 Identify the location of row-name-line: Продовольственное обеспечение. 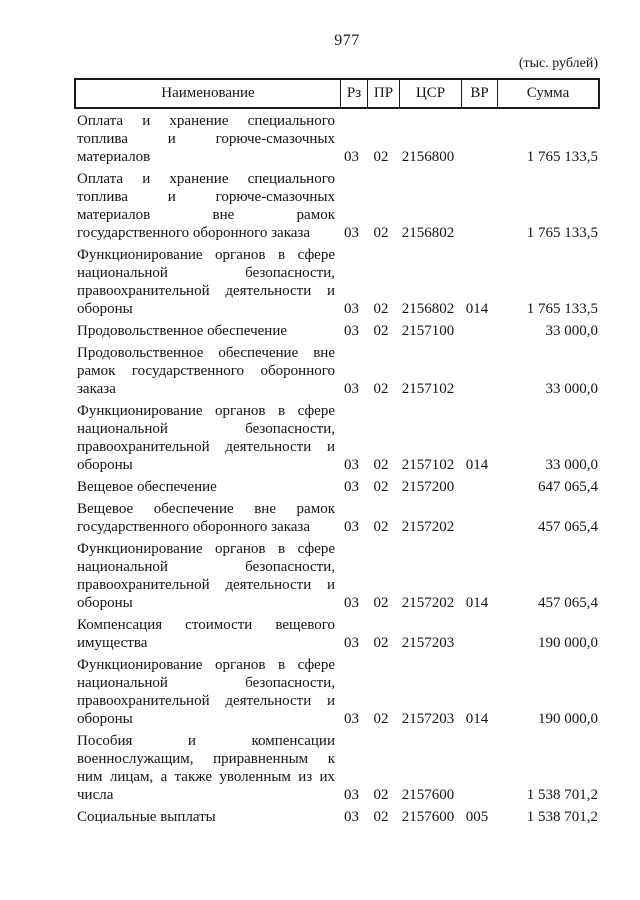
(182, 331).